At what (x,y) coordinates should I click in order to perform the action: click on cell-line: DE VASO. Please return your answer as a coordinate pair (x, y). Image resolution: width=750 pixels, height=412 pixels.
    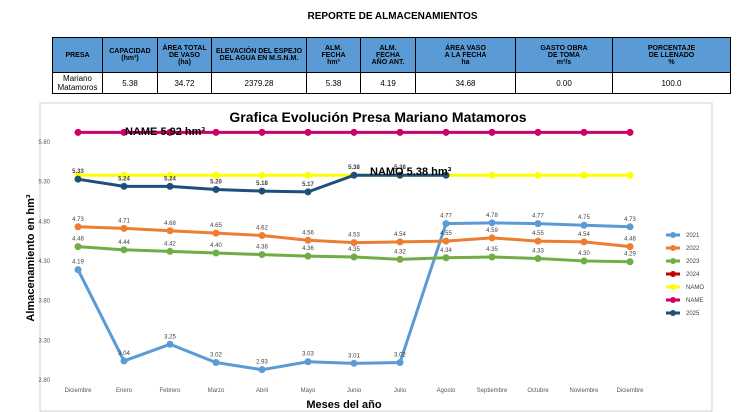
    Looking at the image, I should click on (184, 55).